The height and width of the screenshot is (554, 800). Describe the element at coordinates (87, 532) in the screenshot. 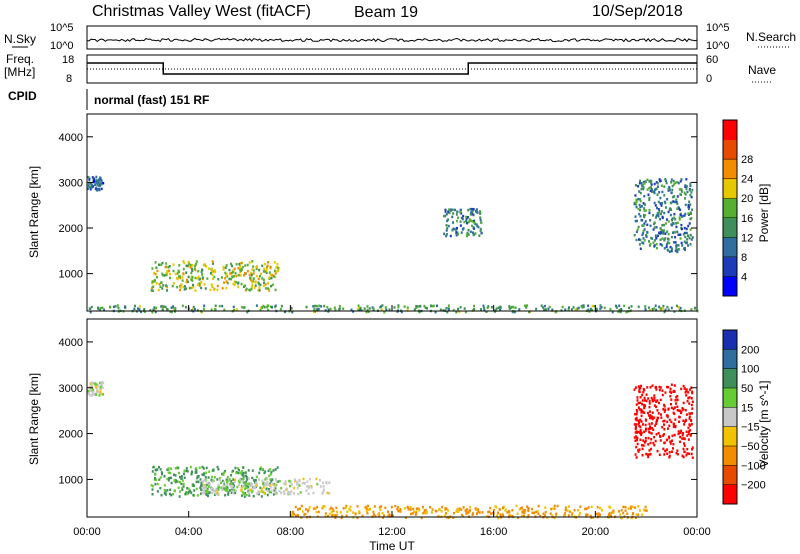

I see `x-tick-label: 00:00` at that location.